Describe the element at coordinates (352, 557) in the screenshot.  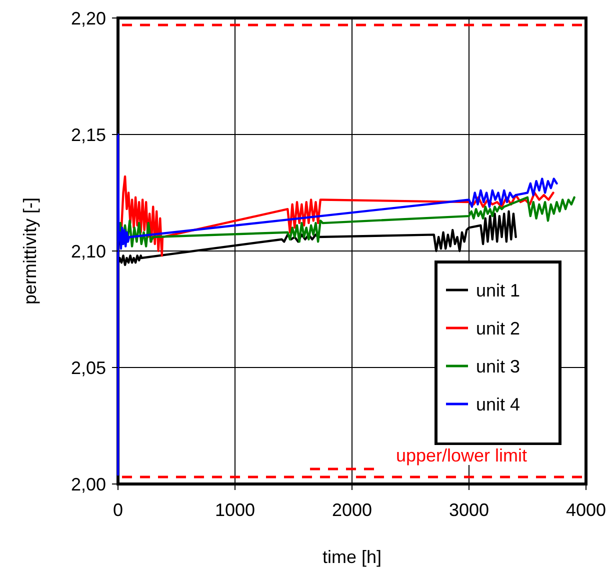
I see `x-axis-title: time [h]` at that location.